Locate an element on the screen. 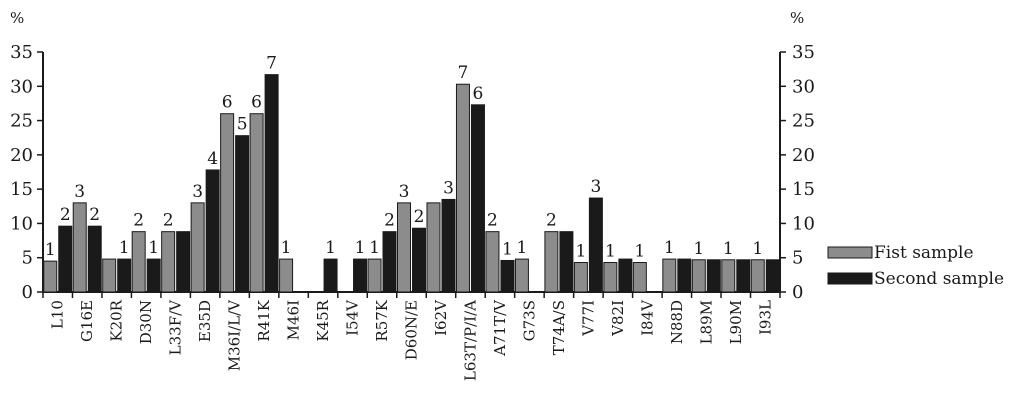 Image resolution: width=1015 pixels, height=408 pixels. left-axis-unit: % is located at coordinates (17, 18).